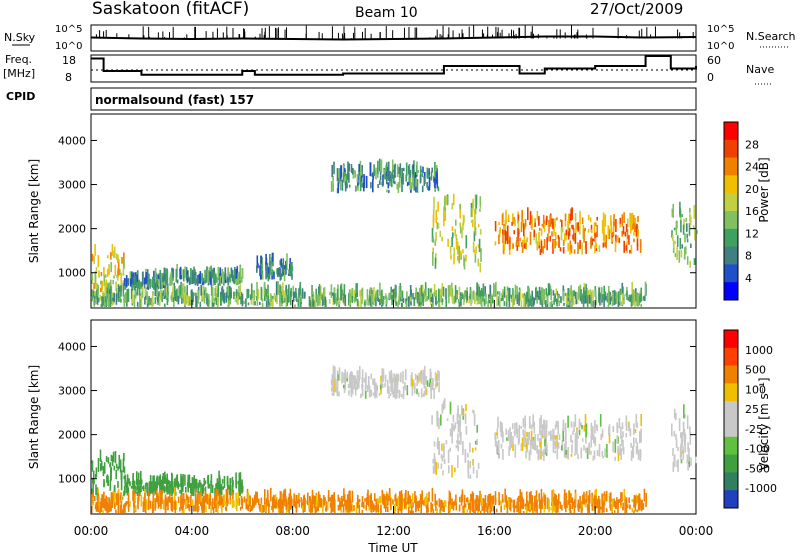  What do you see at coordinates (34, 211) in the screenshot?
I see `power-ylabel: Slant Range [km]` at bounding box center [34, 211].